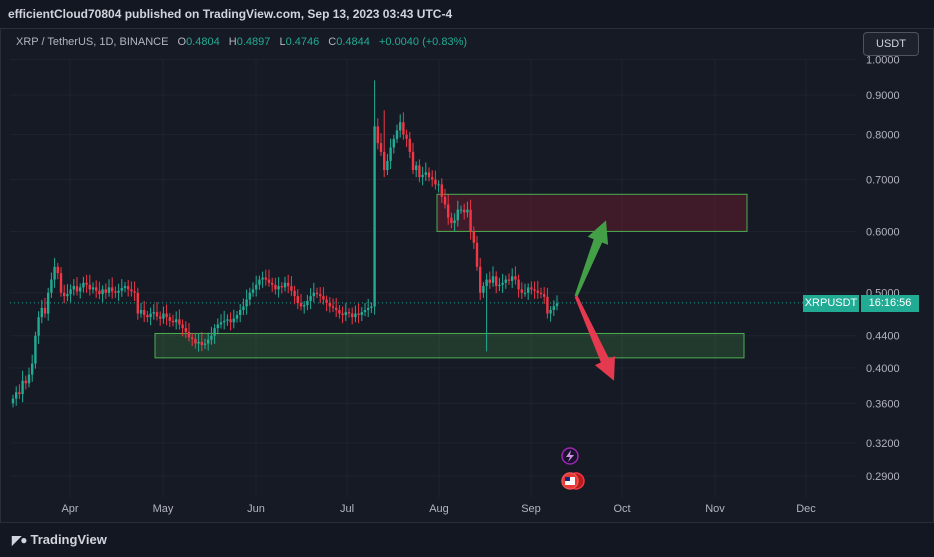 This screenshot has height=557, width=934. What do you see at coordinates (438, 509) in the screenshot?
I see `time-axis: Apr May Jun Jul Aug Sep Oct Nov Dec` at bounding box center [438, 509].